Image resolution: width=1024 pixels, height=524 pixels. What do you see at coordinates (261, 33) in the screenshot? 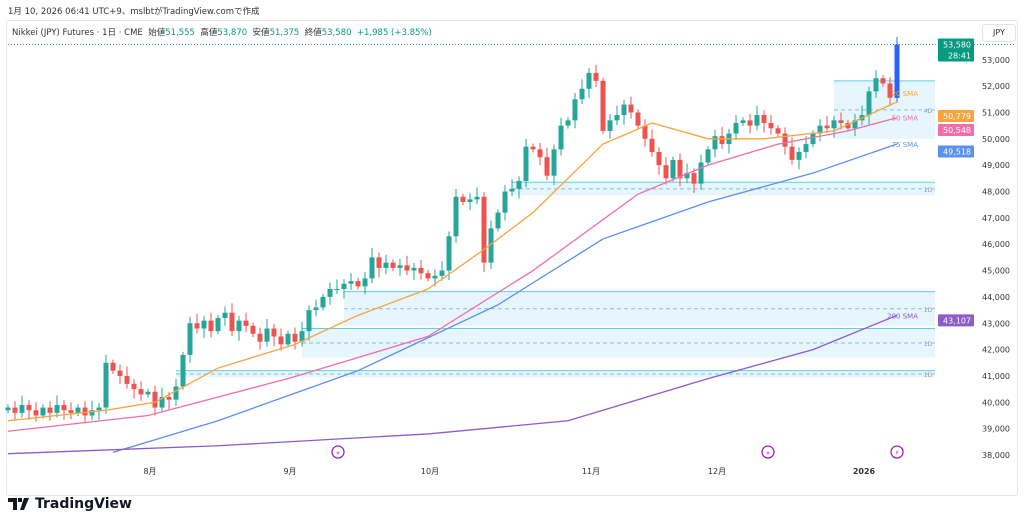
I see `low-label: 安値` at bounding box center [261, 33].